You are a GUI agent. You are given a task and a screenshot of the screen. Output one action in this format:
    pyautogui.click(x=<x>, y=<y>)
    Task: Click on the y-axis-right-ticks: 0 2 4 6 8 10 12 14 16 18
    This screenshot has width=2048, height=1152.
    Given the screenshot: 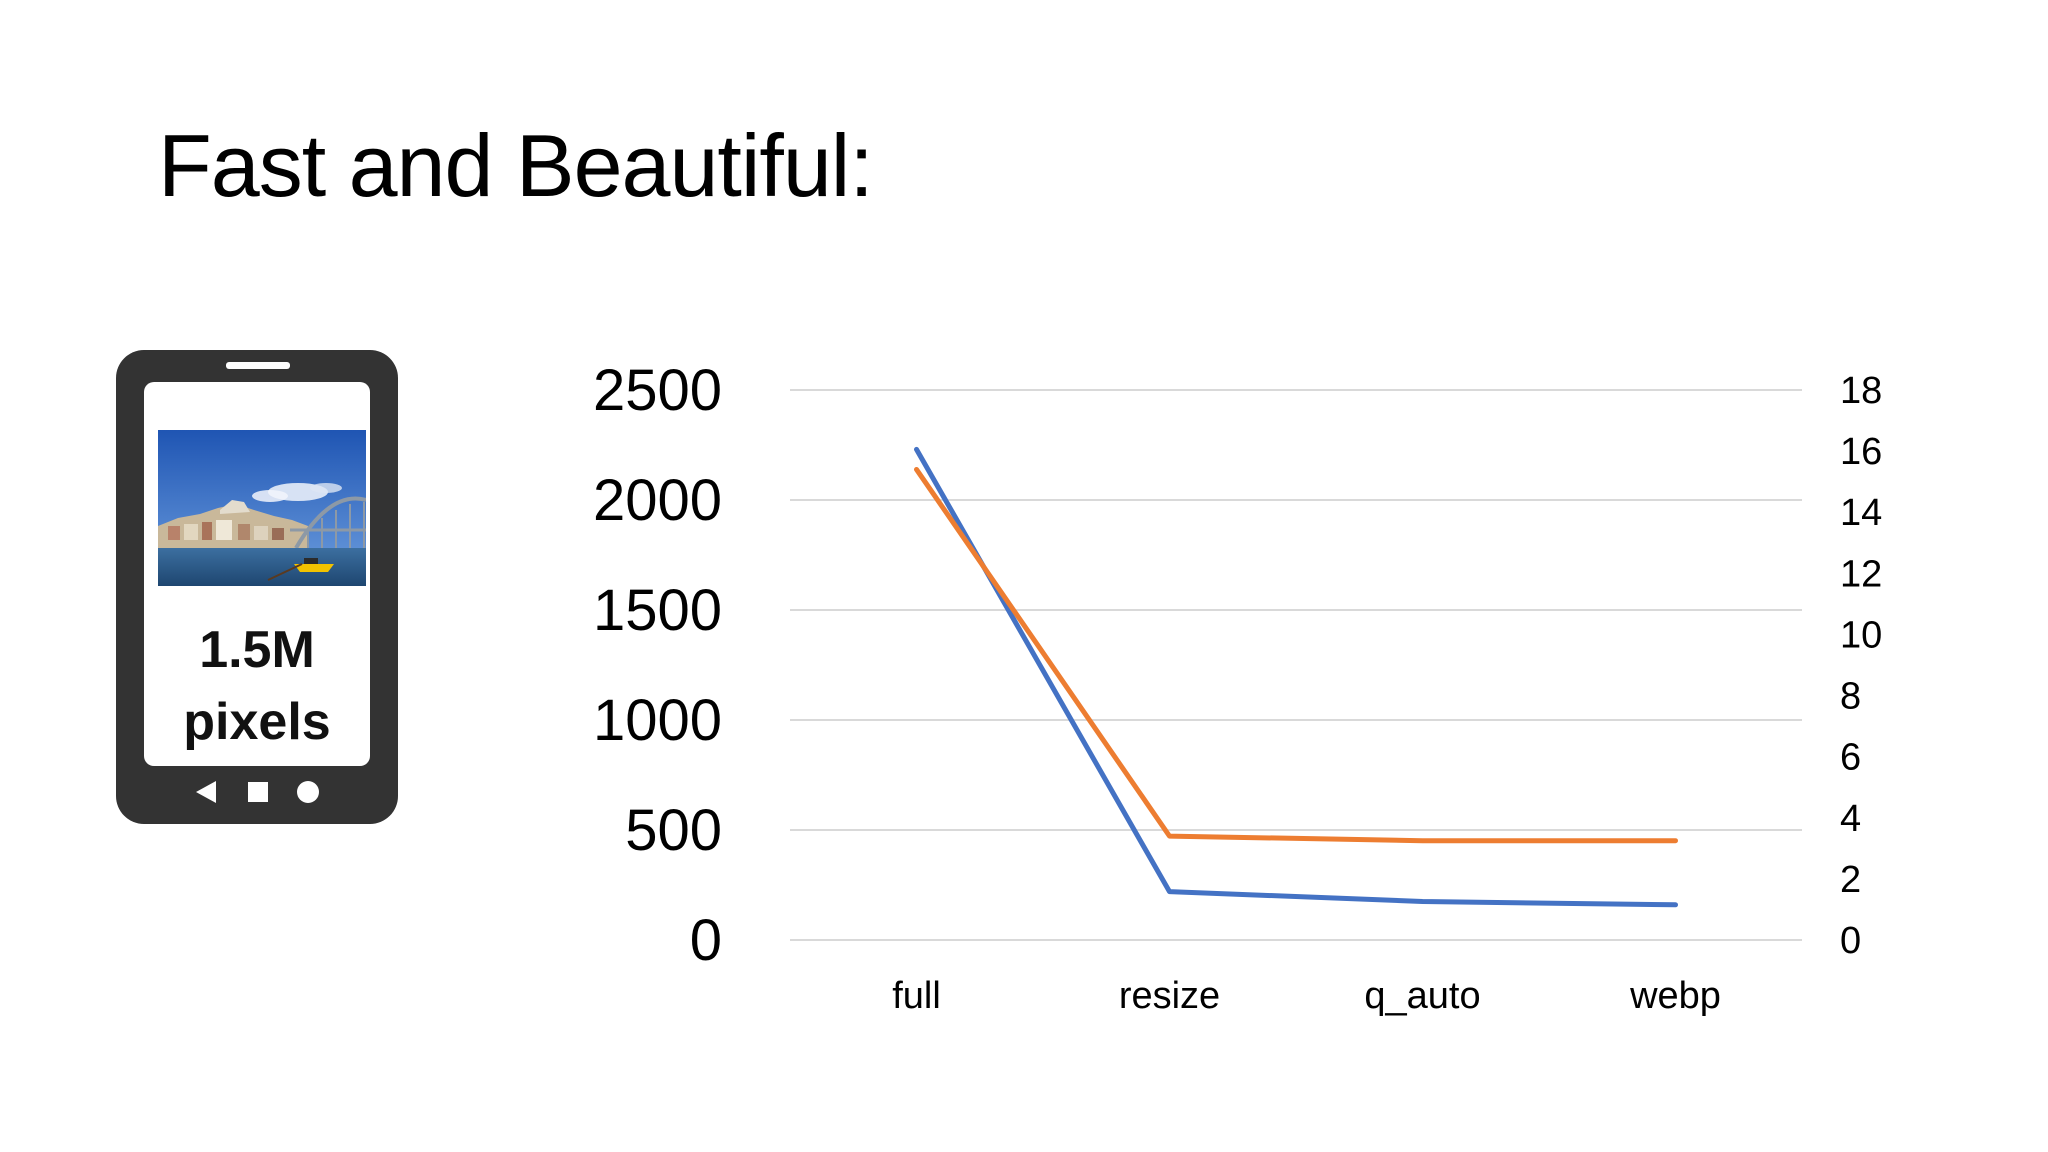 What is the action you would take?
    pyautogui.click(x=1861, y=666)
    